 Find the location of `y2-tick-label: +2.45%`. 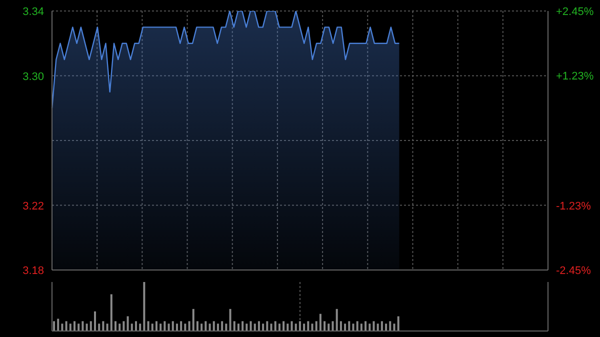

y2-tick-label: +2.45% is located at coordinates (575, 12).